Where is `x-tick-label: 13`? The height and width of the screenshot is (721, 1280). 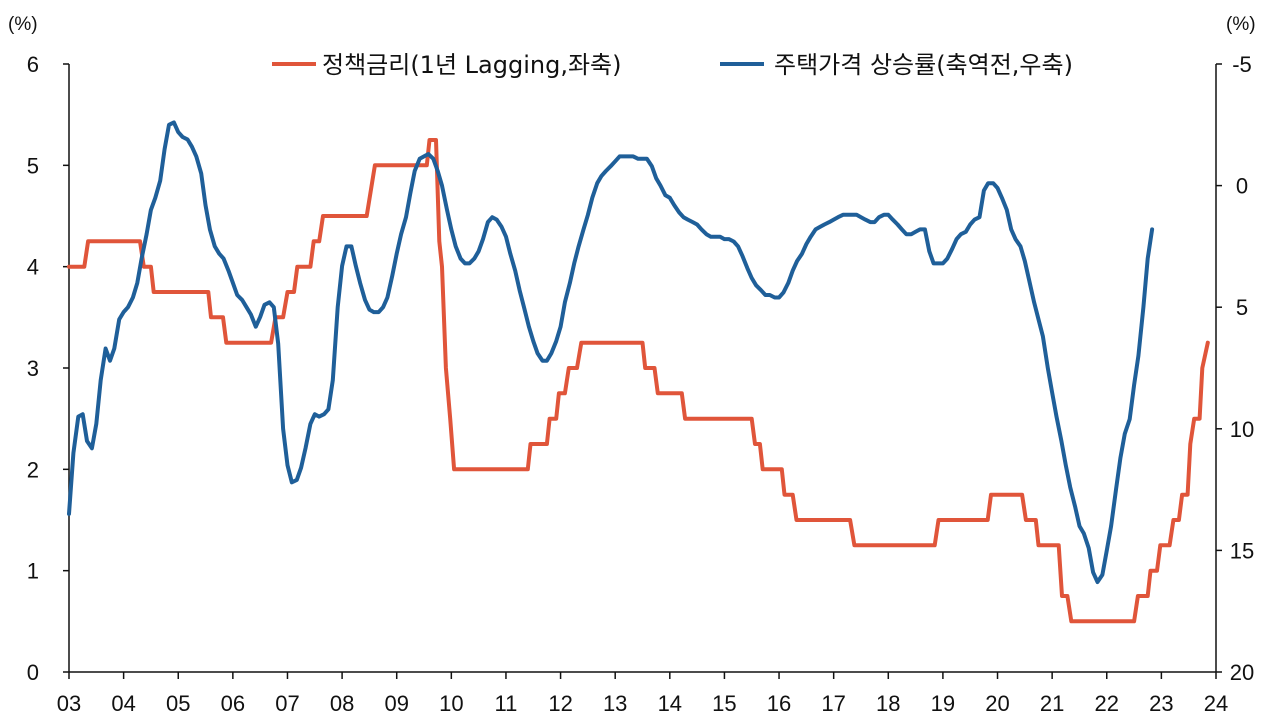
x-tick-label: 13 is located at coordinates (615, 703).